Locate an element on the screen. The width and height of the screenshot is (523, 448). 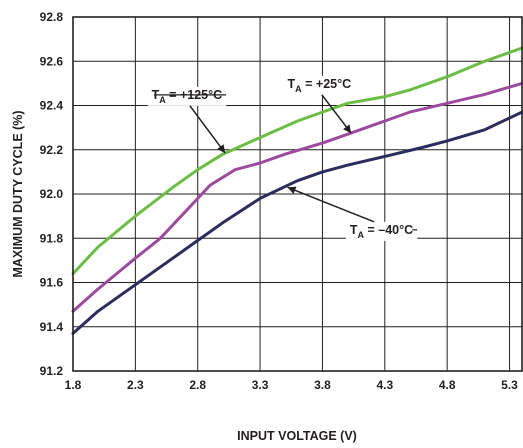
x-tick-labels: 1.8 2.3 2.8 3.3 3.8 4.3 4.8 5.3 is located at coordinates (292, 385).